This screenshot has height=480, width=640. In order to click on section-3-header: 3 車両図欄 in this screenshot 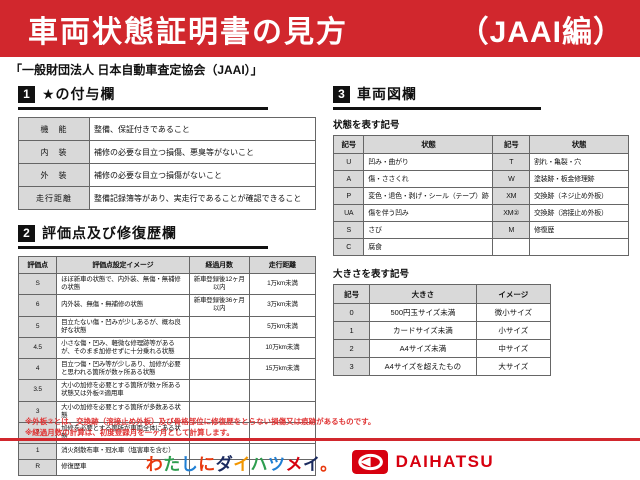, I will do `click(437, 97)`.